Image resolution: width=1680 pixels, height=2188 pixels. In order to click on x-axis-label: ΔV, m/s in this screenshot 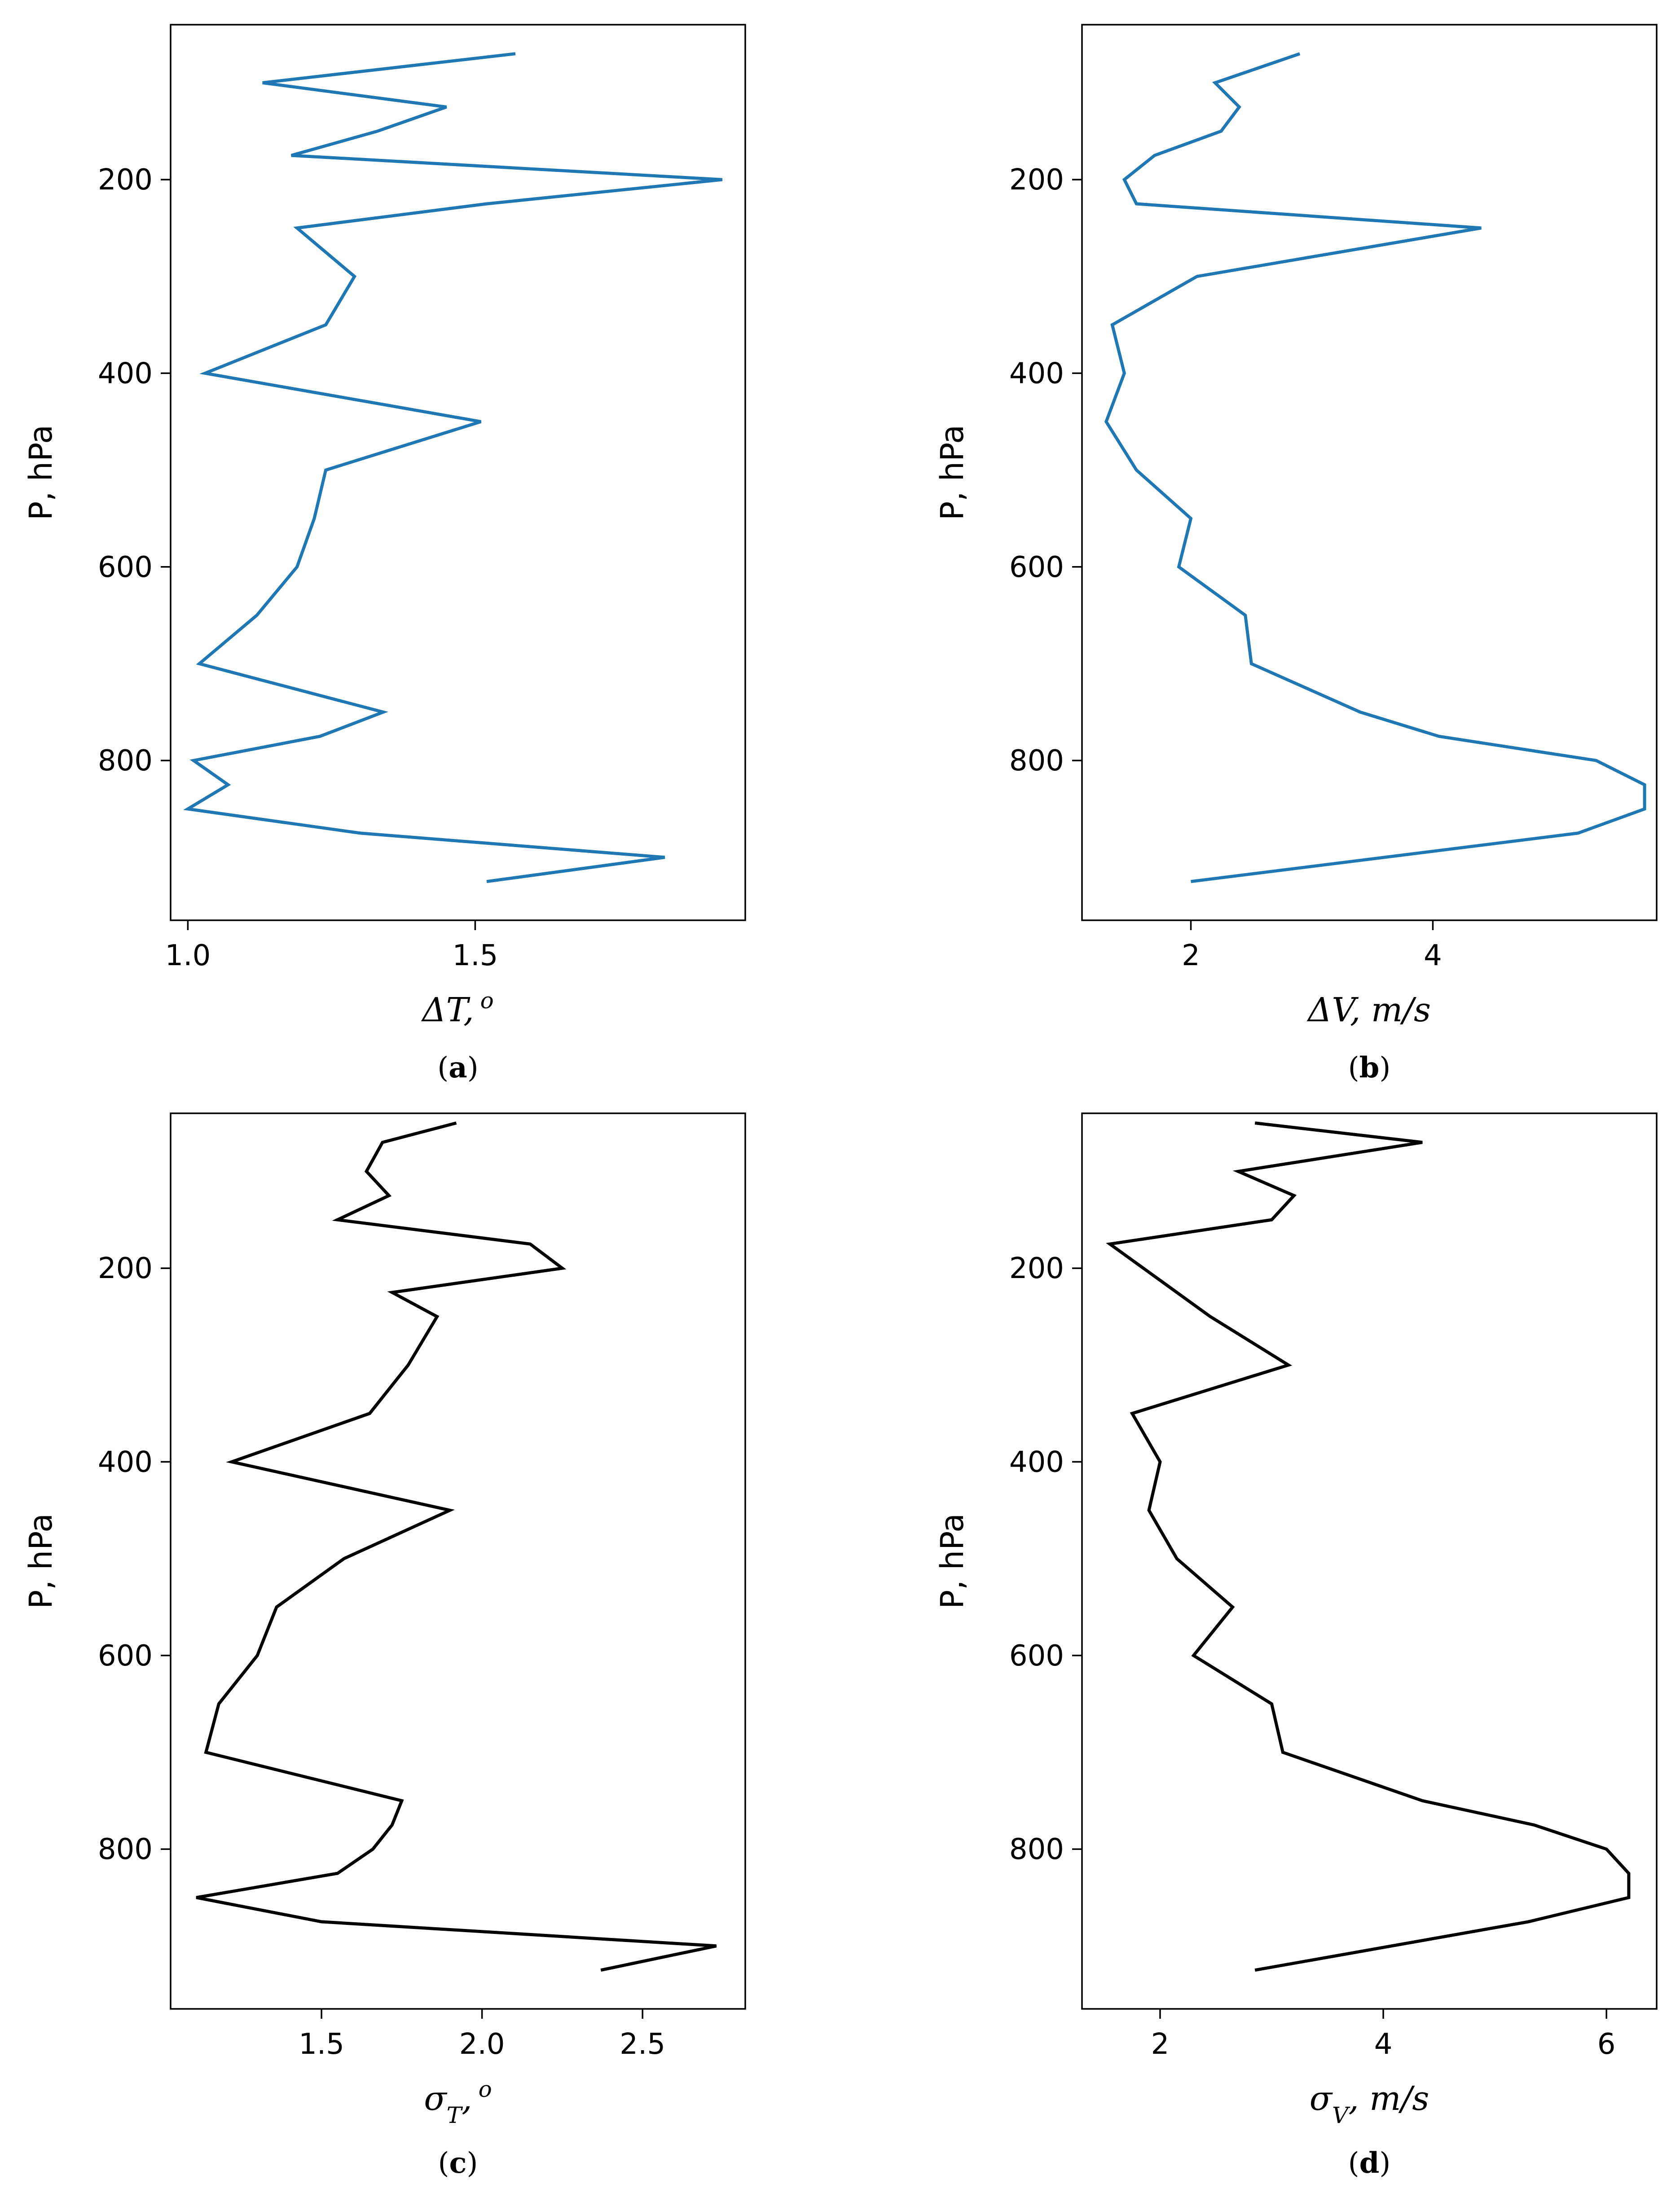, I will do `click(1369, 1010)`.